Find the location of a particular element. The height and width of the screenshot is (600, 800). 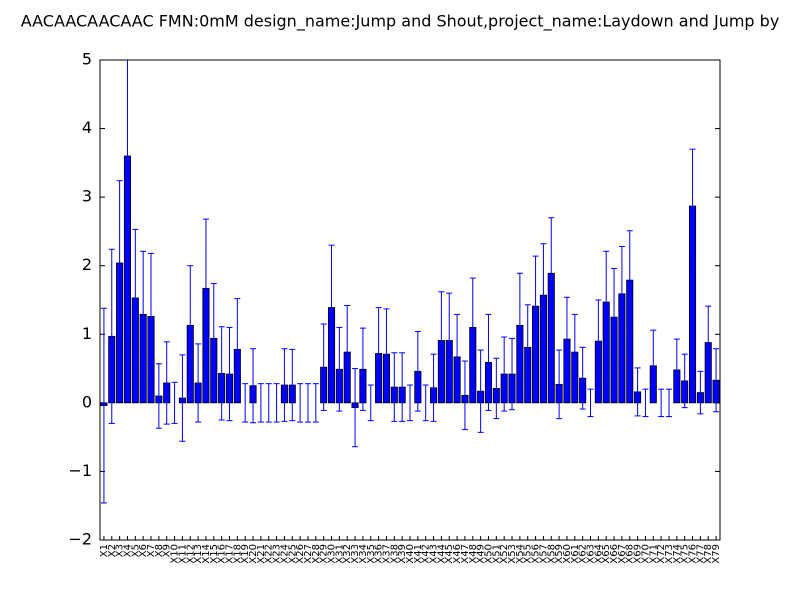

x-tick-label: X54 is located at coordinates (520, 554).